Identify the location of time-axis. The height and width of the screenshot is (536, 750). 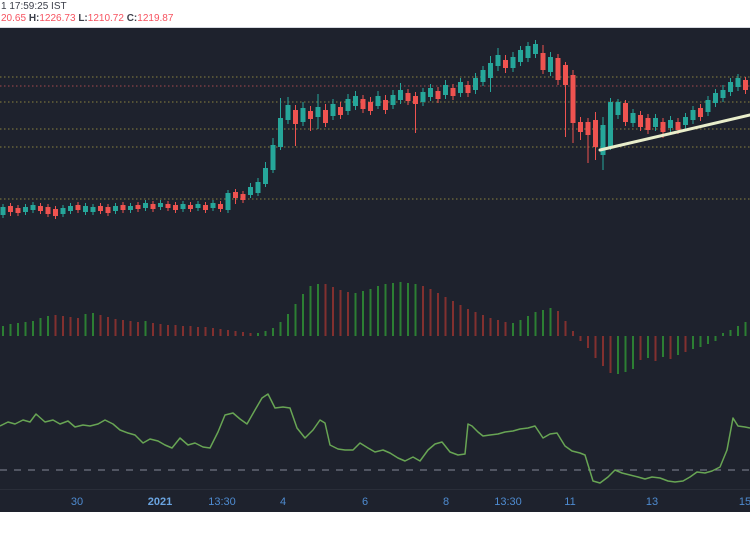
(375, 501).